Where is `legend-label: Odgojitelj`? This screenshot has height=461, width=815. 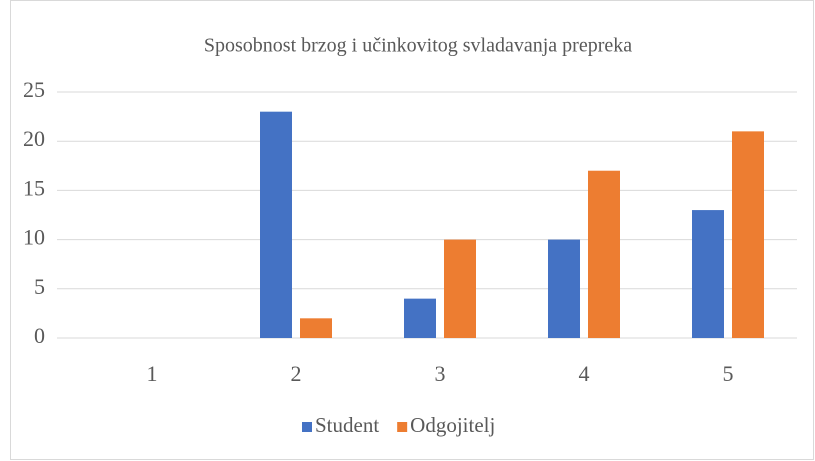
legend-label: Odgojitelj is located at coordinates (452, 425).